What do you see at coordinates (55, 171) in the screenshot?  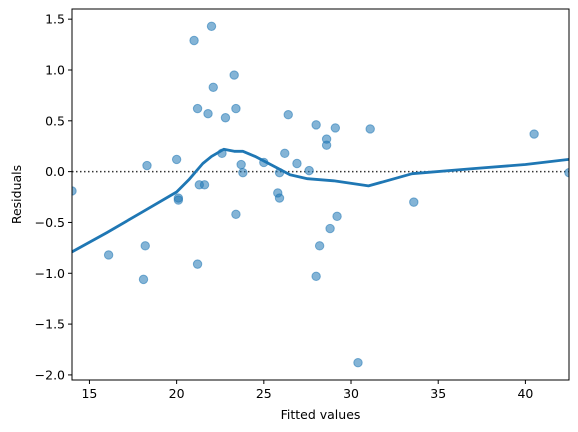 I see `y-tick-label: 0.0` at bounding box center [55, 171].